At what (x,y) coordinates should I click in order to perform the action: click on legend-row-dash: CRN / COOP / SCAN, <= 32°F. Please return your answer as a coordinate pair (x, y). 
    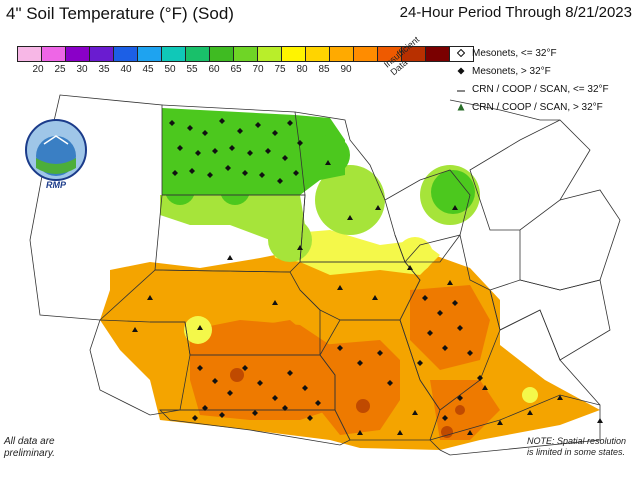
    Looking at the image, I should click on (529, 89).